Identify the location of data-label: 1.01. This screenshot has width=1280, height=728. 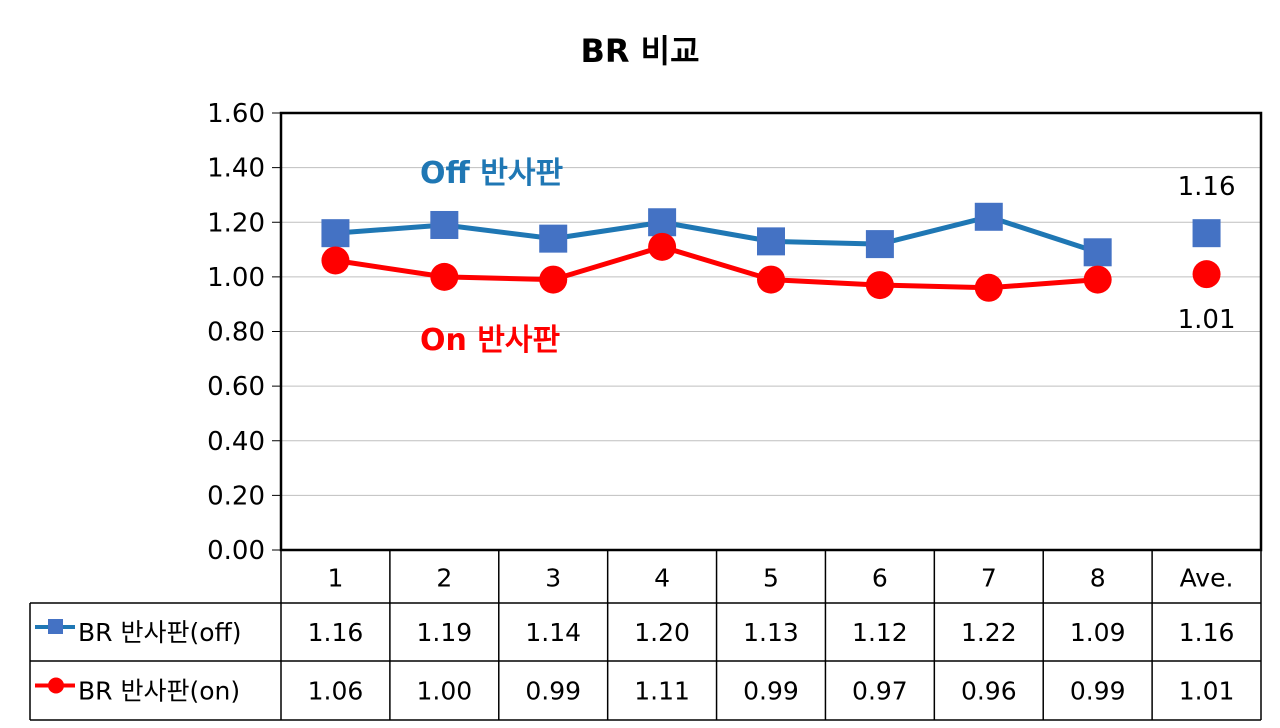
(1207, 320).